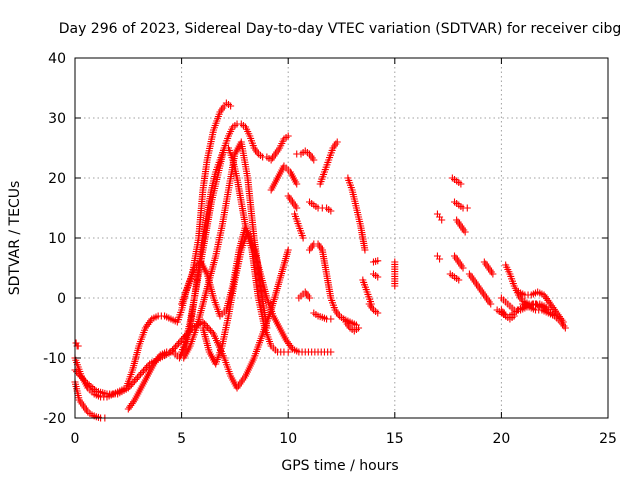 The height and width of the screenshot is (480, 640). What do you see at coordinates (57, 179) in the screenshot?
I see `y-tick-label: 20` at bounding box center [57, 179].